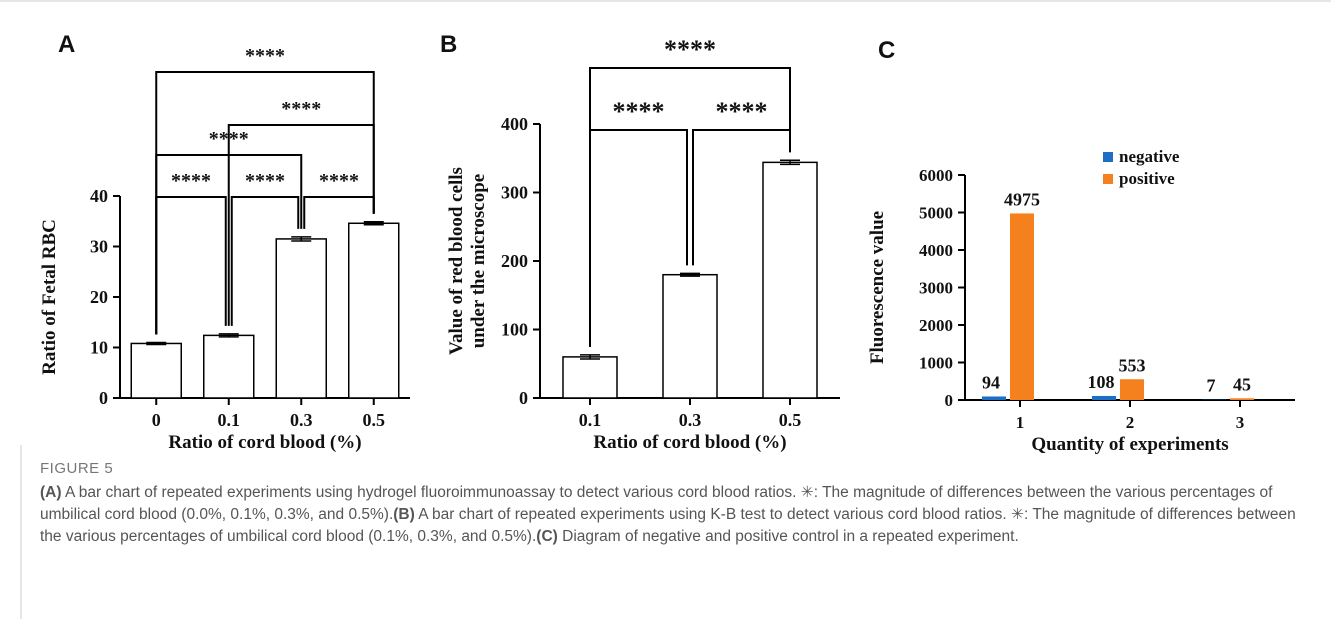 Image resolution: width=1331 pixels, height=619 pixels. I want to click on data-label: 553, so click(1132, 365).